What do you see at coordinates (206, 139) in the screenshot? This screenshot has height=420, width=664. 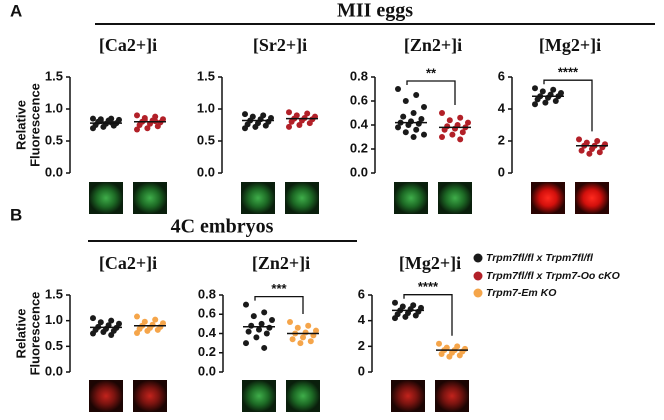 I see `y-tick-label: 0.5` at bounding box center [206, 139].